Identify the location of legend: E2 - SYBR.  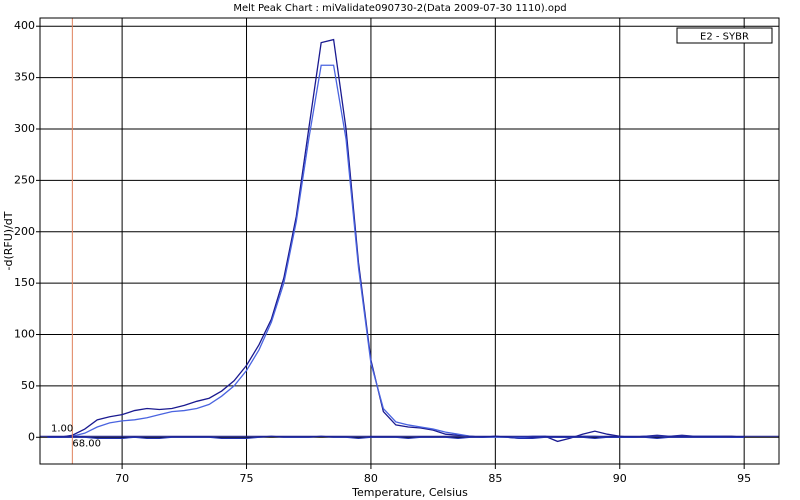
(724, 35).